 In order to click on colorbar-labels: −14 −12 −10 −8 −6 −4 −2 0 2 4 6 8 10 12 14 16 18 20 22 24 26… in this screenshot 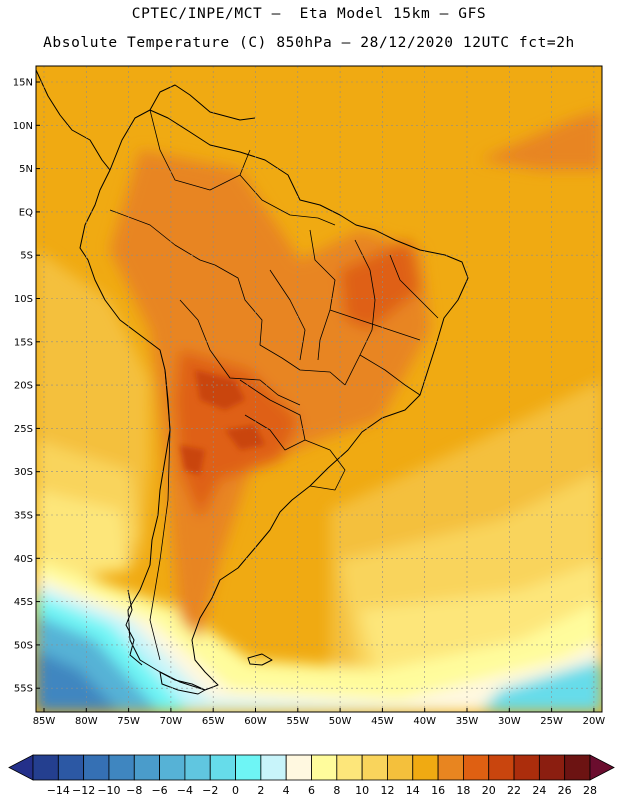, I will do `click(322, 790)`.